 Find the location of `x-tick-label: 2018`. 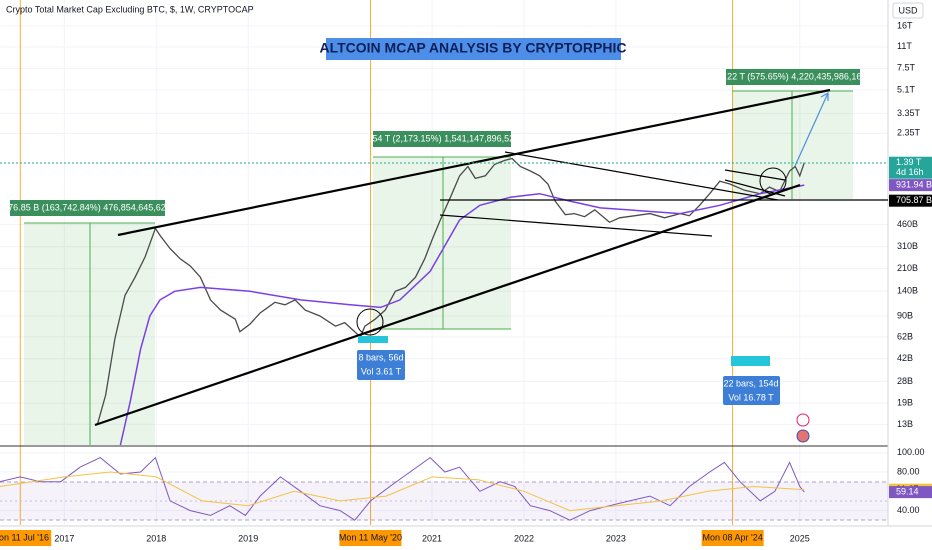

x-tick-label: 2018 is located at coordinates (156, 538).